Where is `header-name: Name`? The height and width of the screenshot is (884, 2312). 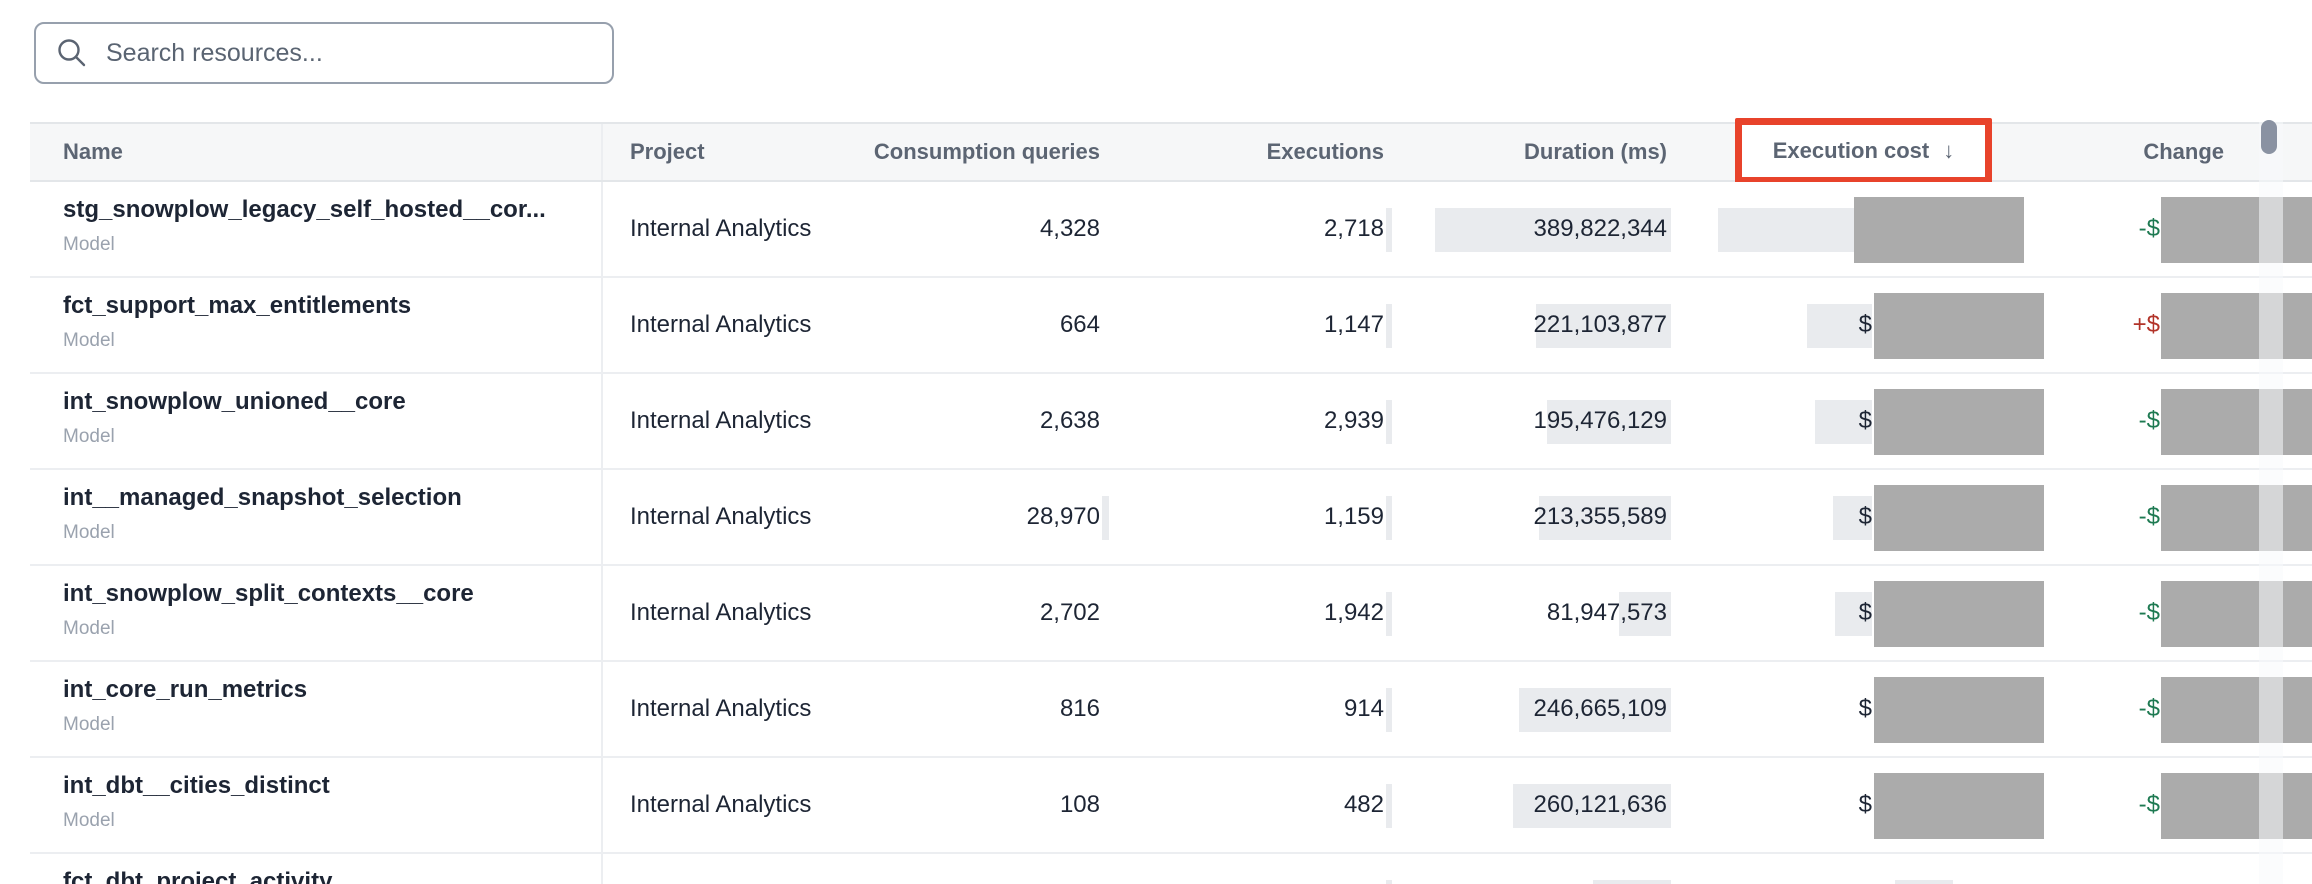 header-name: Name is located at coordinates (93, 151).